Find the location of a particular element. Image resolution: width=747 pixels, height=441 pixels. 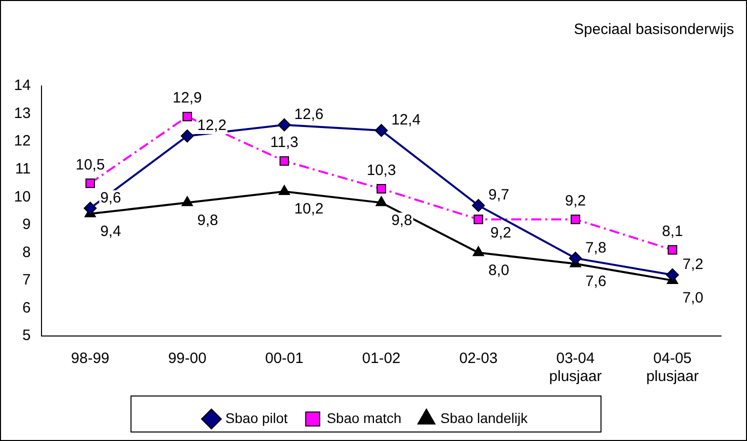

data-label: 7,6 is located at coordinates (595, 281).